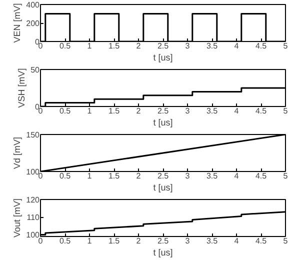  Describe the element at coordinates (17, 153) in the screenshot. I see `y-axis-title: Vd [mV]` at that location.